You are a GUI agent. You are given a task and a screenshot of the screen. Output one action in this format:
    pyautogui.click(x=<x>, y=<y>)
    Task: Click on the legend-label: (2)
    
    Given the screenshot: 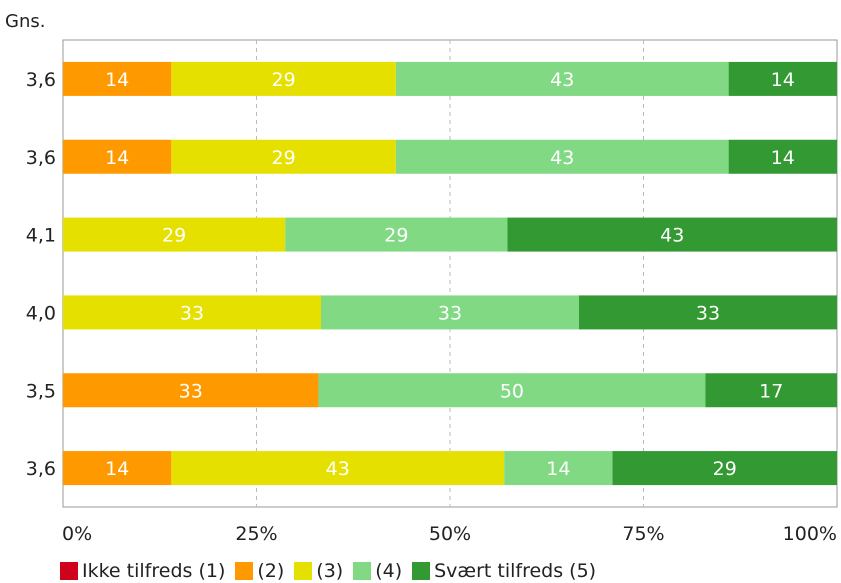 What is the action you would take?
    pyautogui.click(x=271, y=571)
    